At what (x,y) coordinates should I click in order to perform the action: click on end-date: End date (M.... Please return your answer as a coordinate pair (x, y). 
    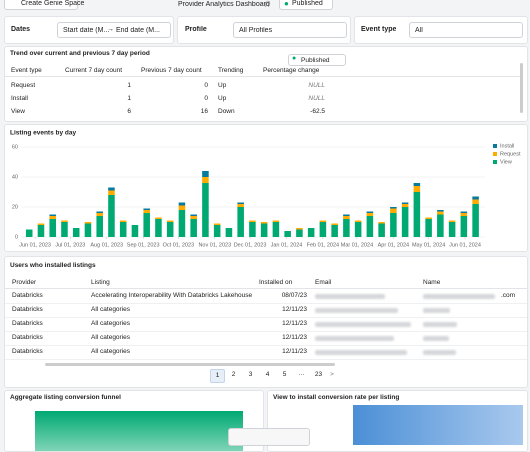
    Looking at the image, I should click on (138, 30).